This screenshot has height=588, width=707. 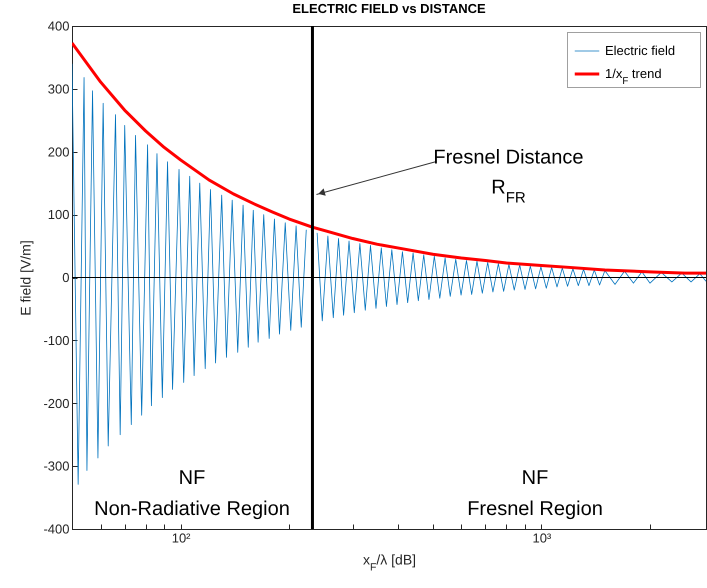 What do you see at coordinates (389, 563) in the screenshot?
I see `x-axis-title: x$_{F}$/λ [dB]` at bounding box center [389, 563].